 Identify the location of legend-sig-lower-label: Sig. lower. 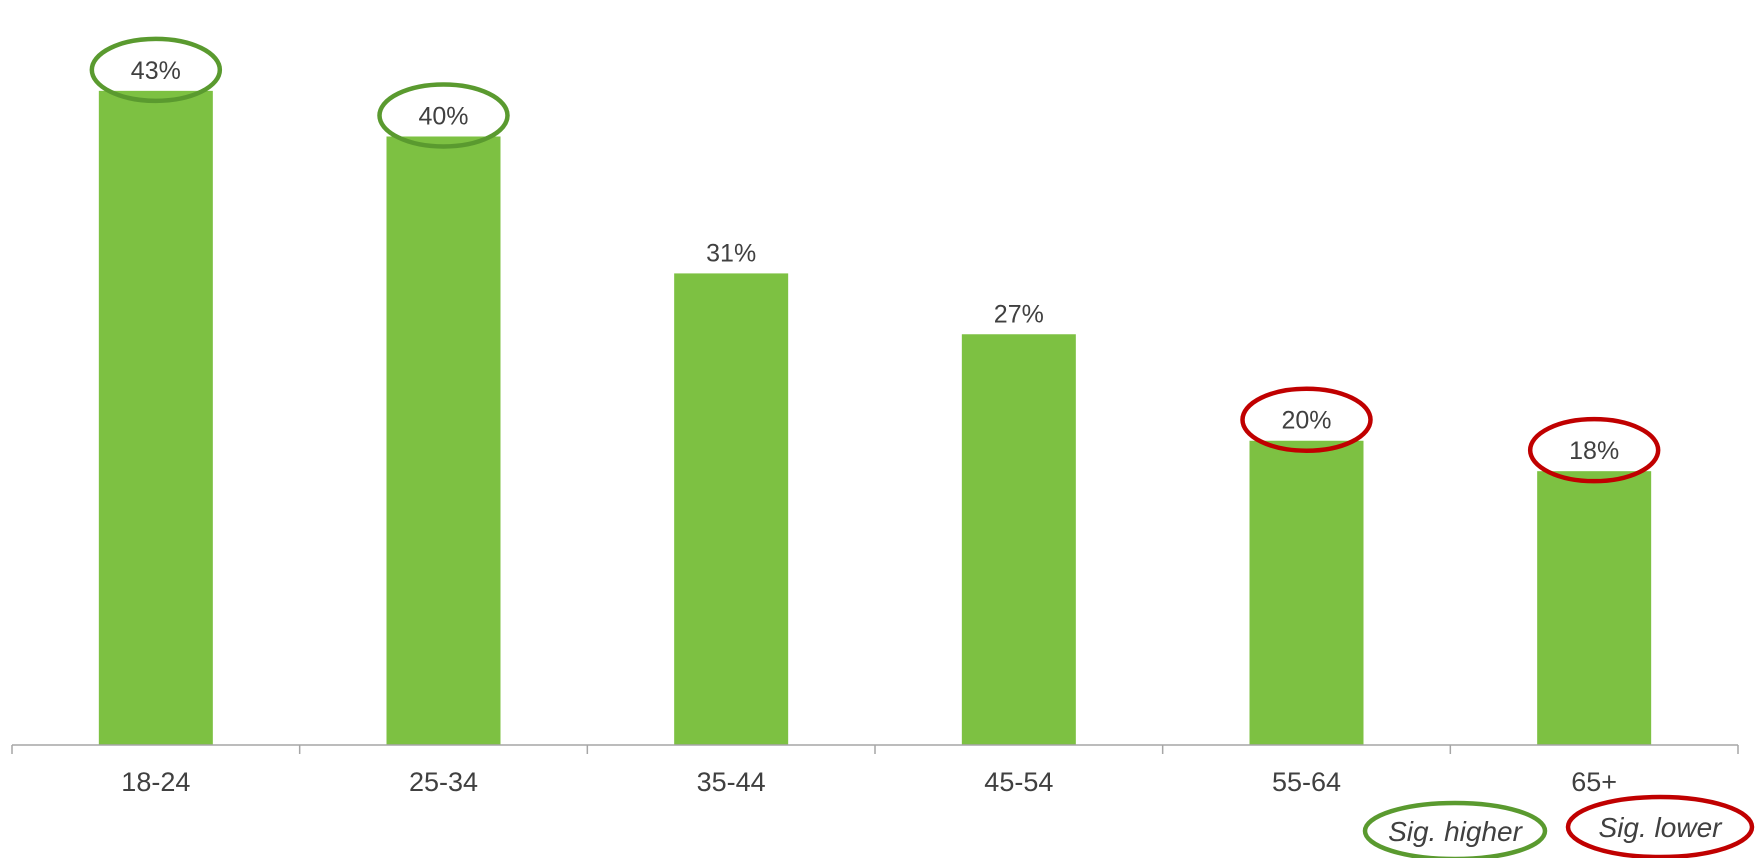
(1661, 827).